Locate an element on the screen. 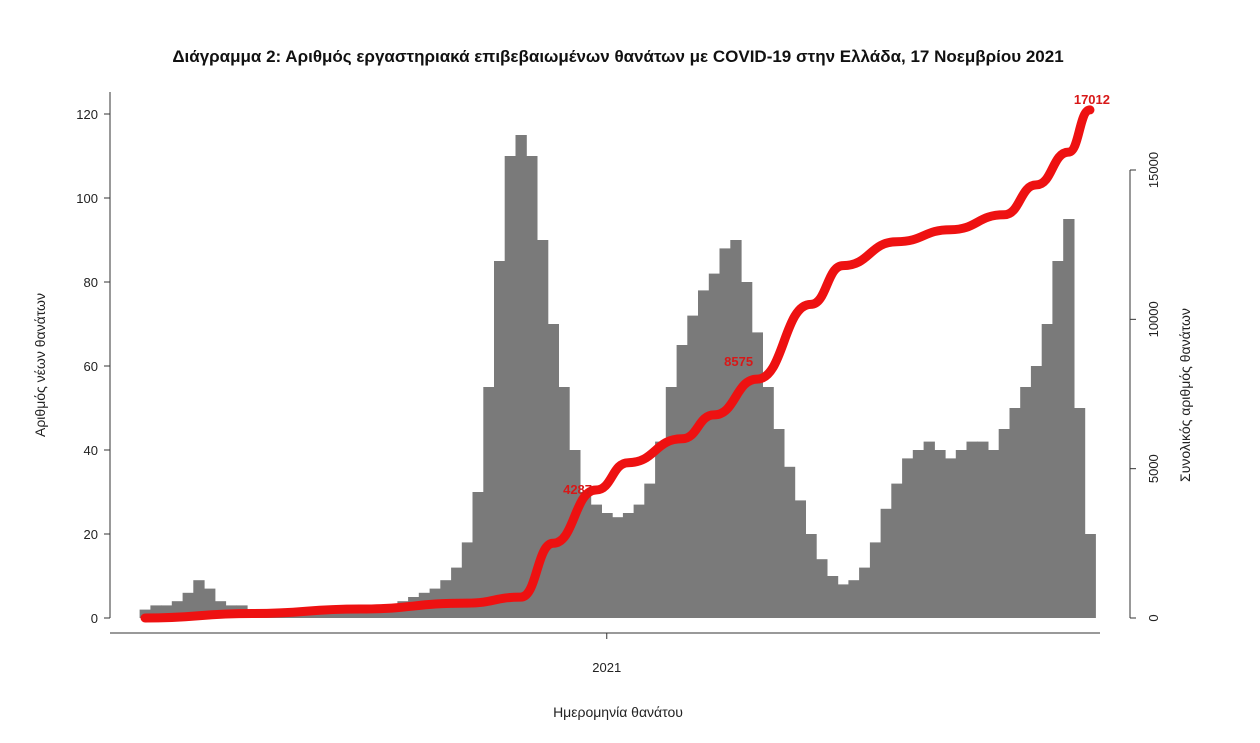 This screenshot has height=743, width=1260. y-tick-label-60: 60 is located at coordinates (91, 366).